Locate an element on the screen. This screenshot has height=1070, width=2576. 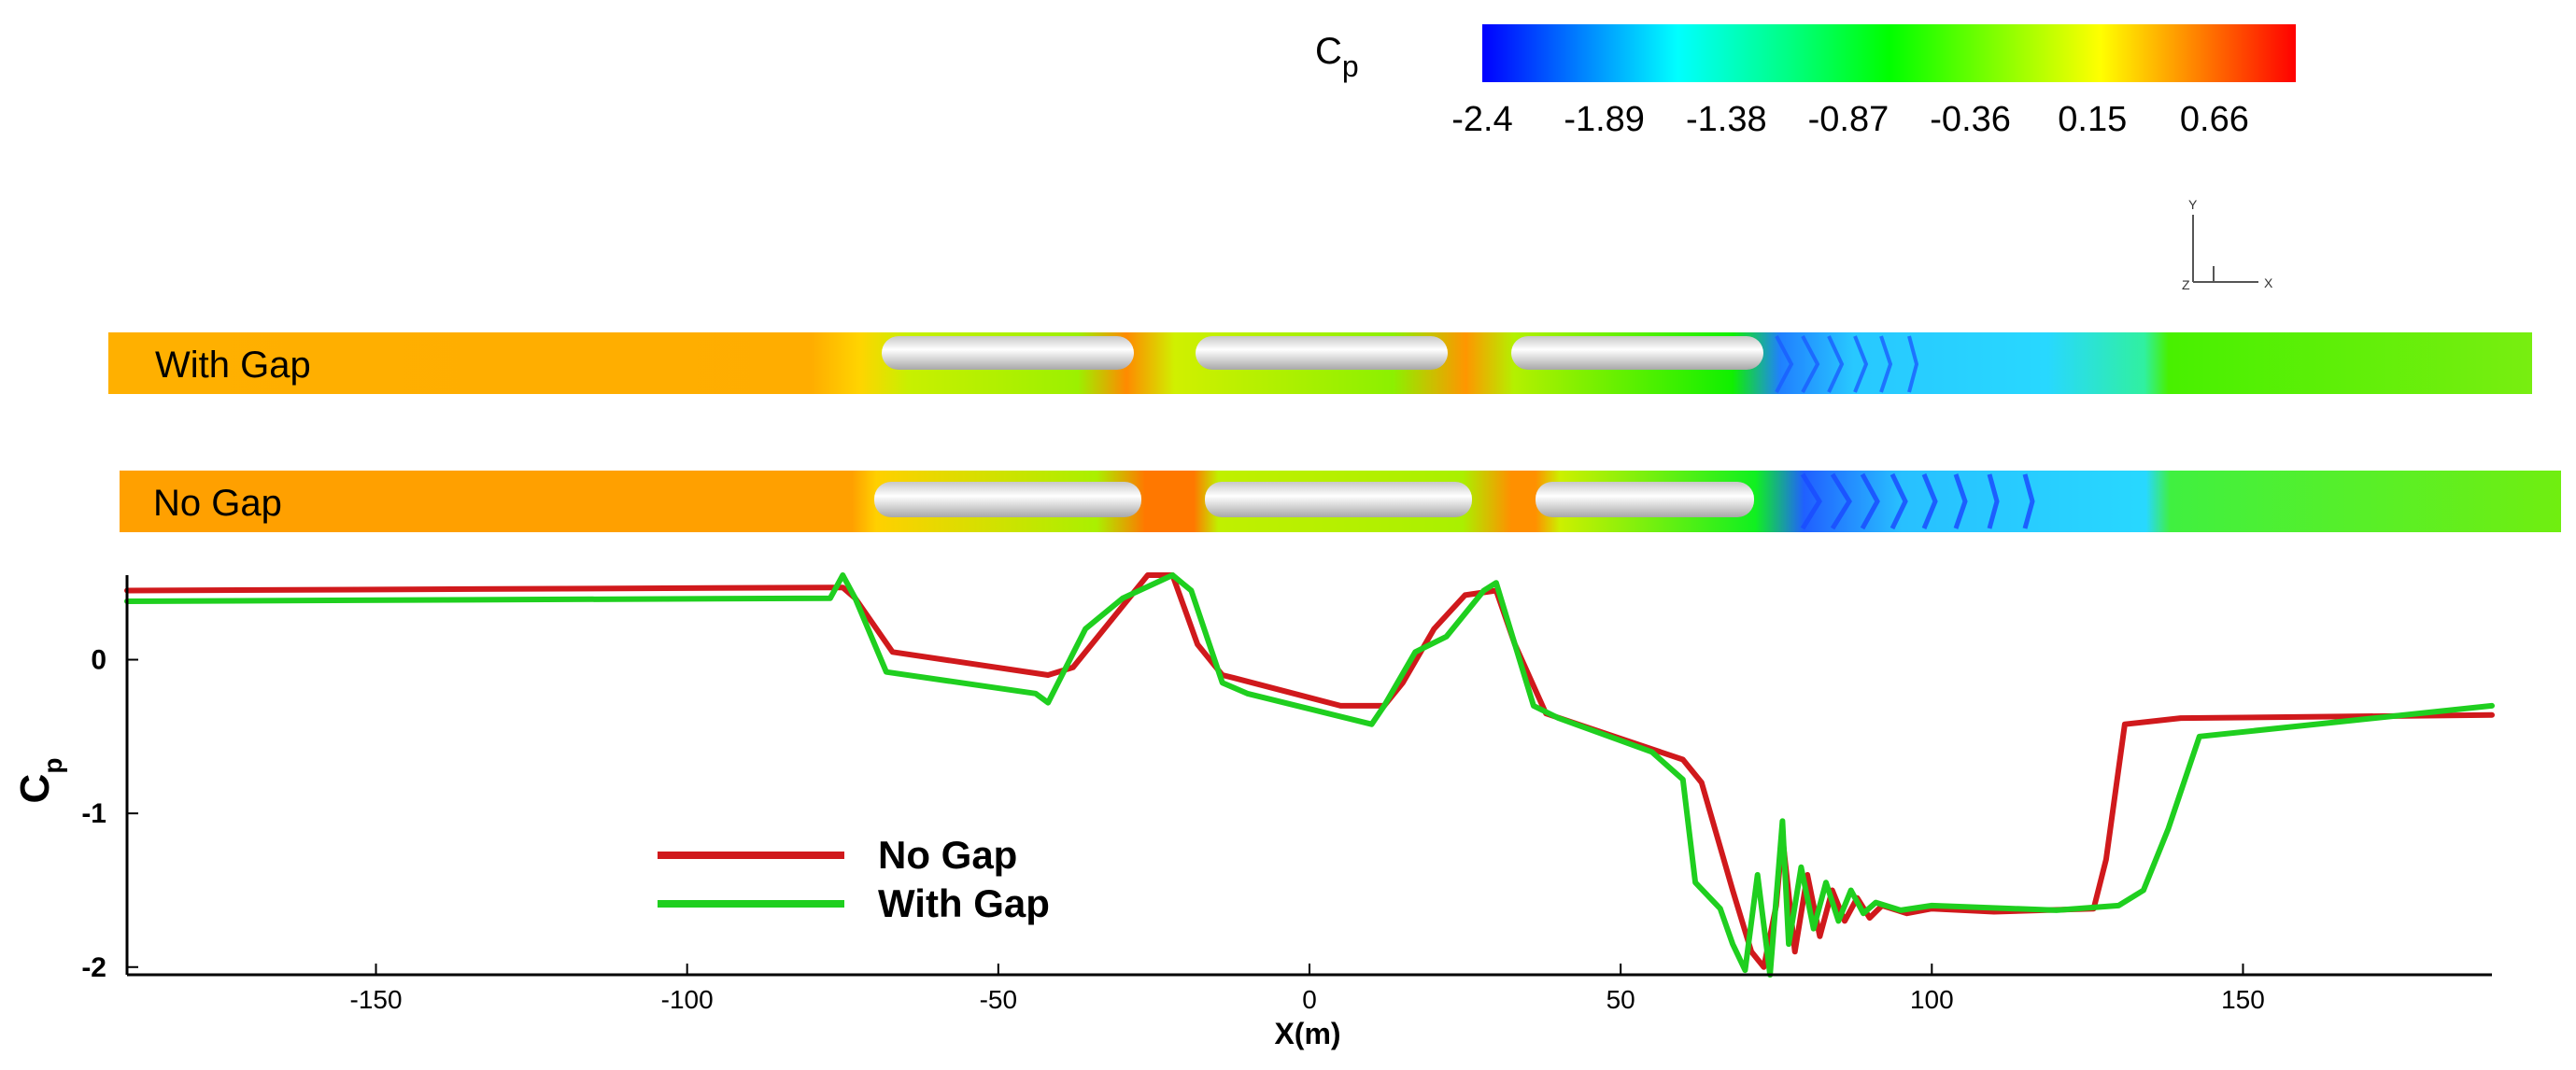
with-gap-panel: With Gap is located at coordinates (1320, 363).